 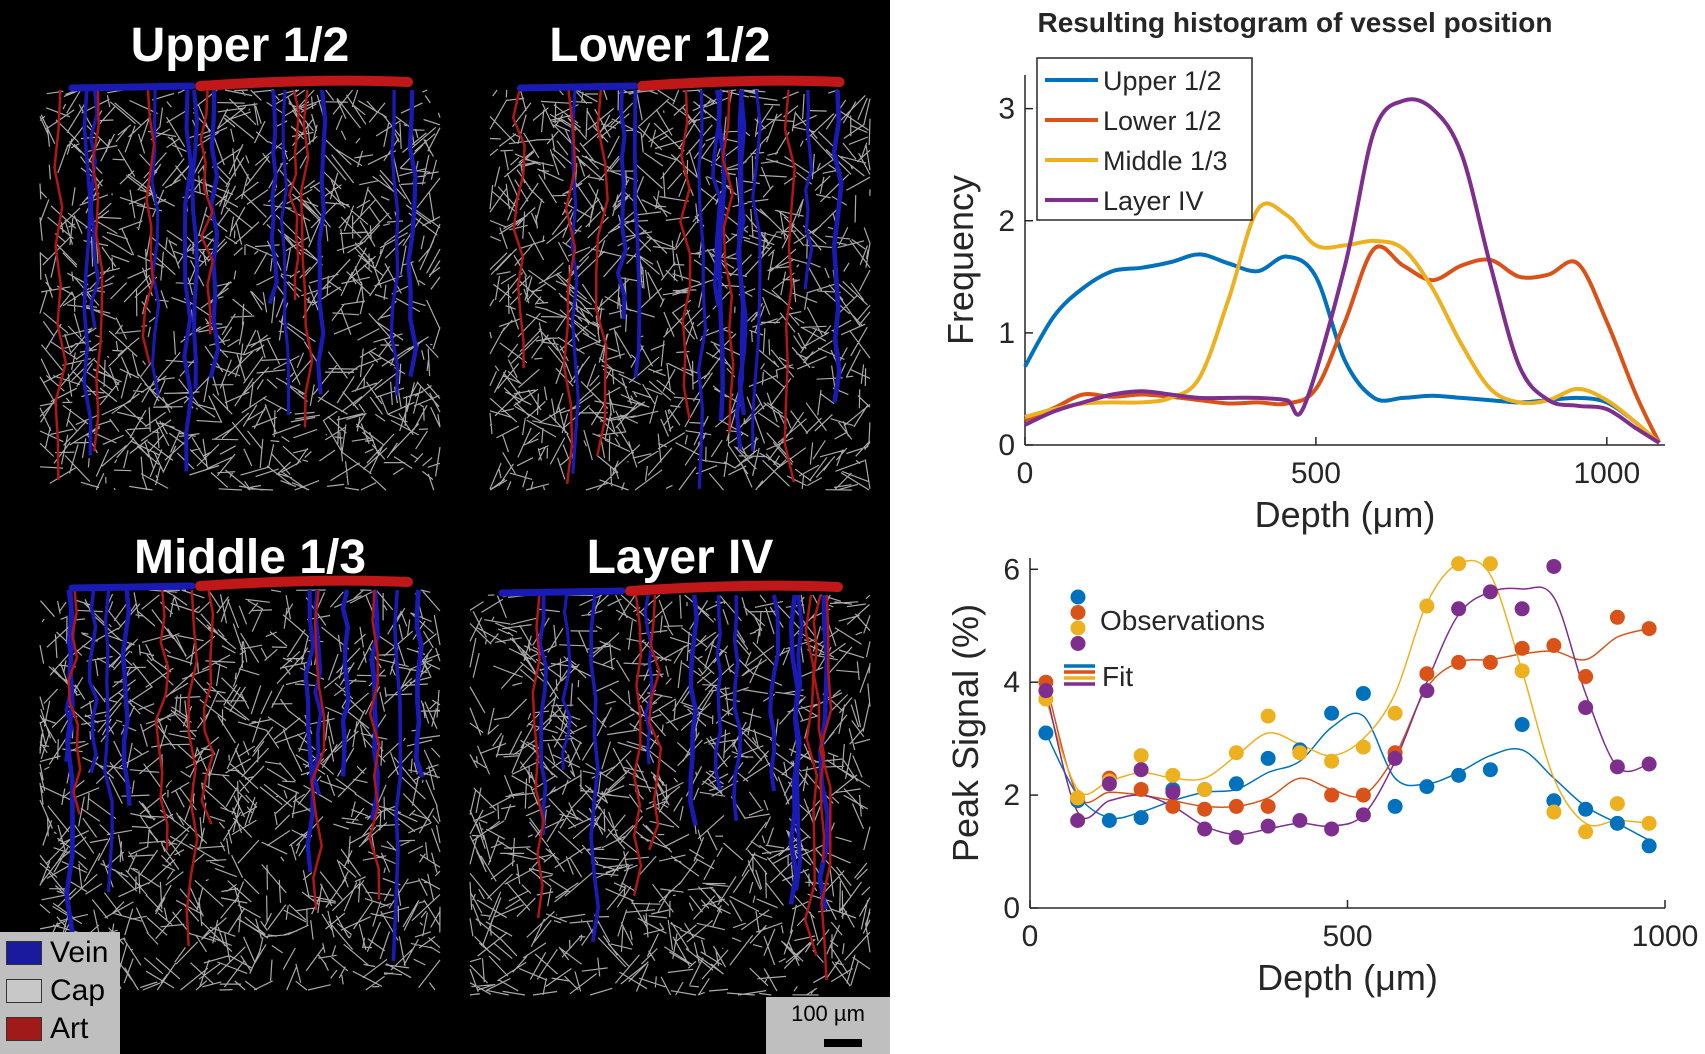 What do you see at coordinates (1295, 22) in the screenshot?
I see `histogram-title: Resulting histogram of vessel position` at bounding box center [1295, 22].